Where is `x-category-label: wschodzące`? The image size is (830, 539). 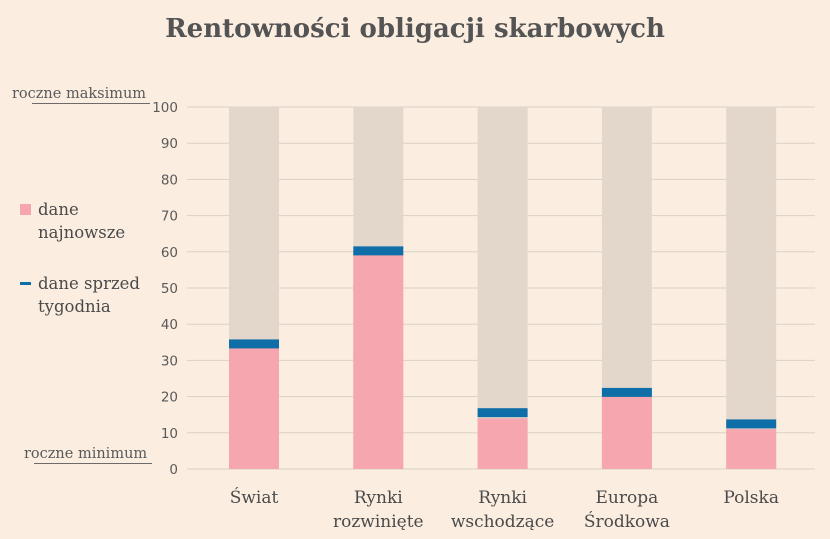 x-category-label: wschodzące is located at coordinates (503, 522).